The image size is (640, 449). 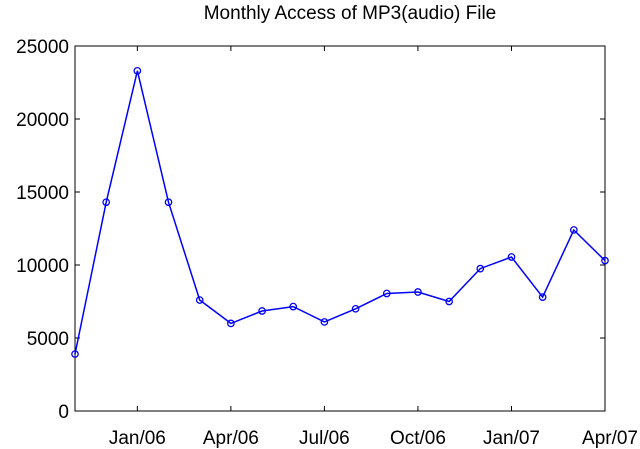 I want to click on y-tick-label: 20000, so click(x=42, y=120).